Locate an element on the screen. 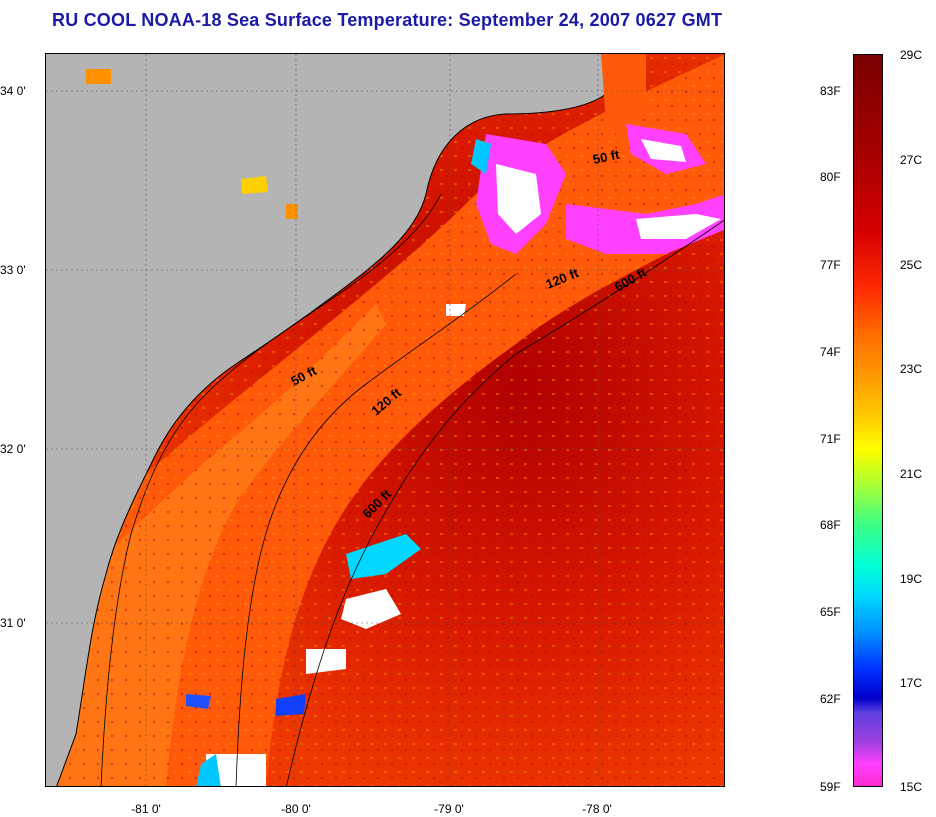 The image size is (936, 817). colorbar-c-19: 19C is located at coordinates (911, 579).